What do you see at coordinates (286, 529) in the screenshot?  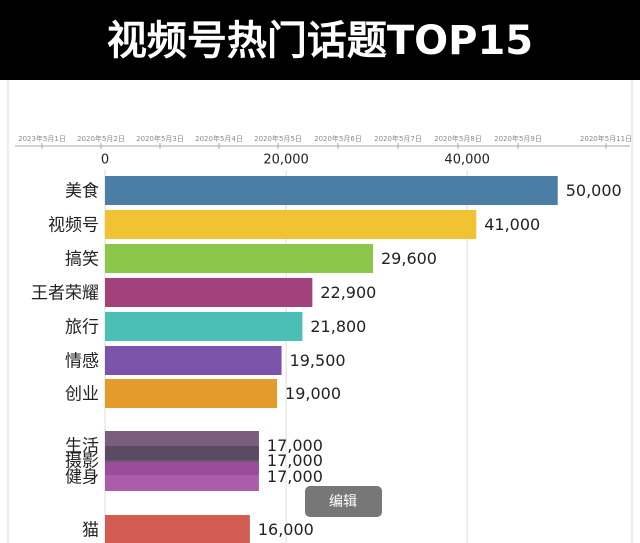 I see `value-label: 16,000` at bounding box center [286, 529].